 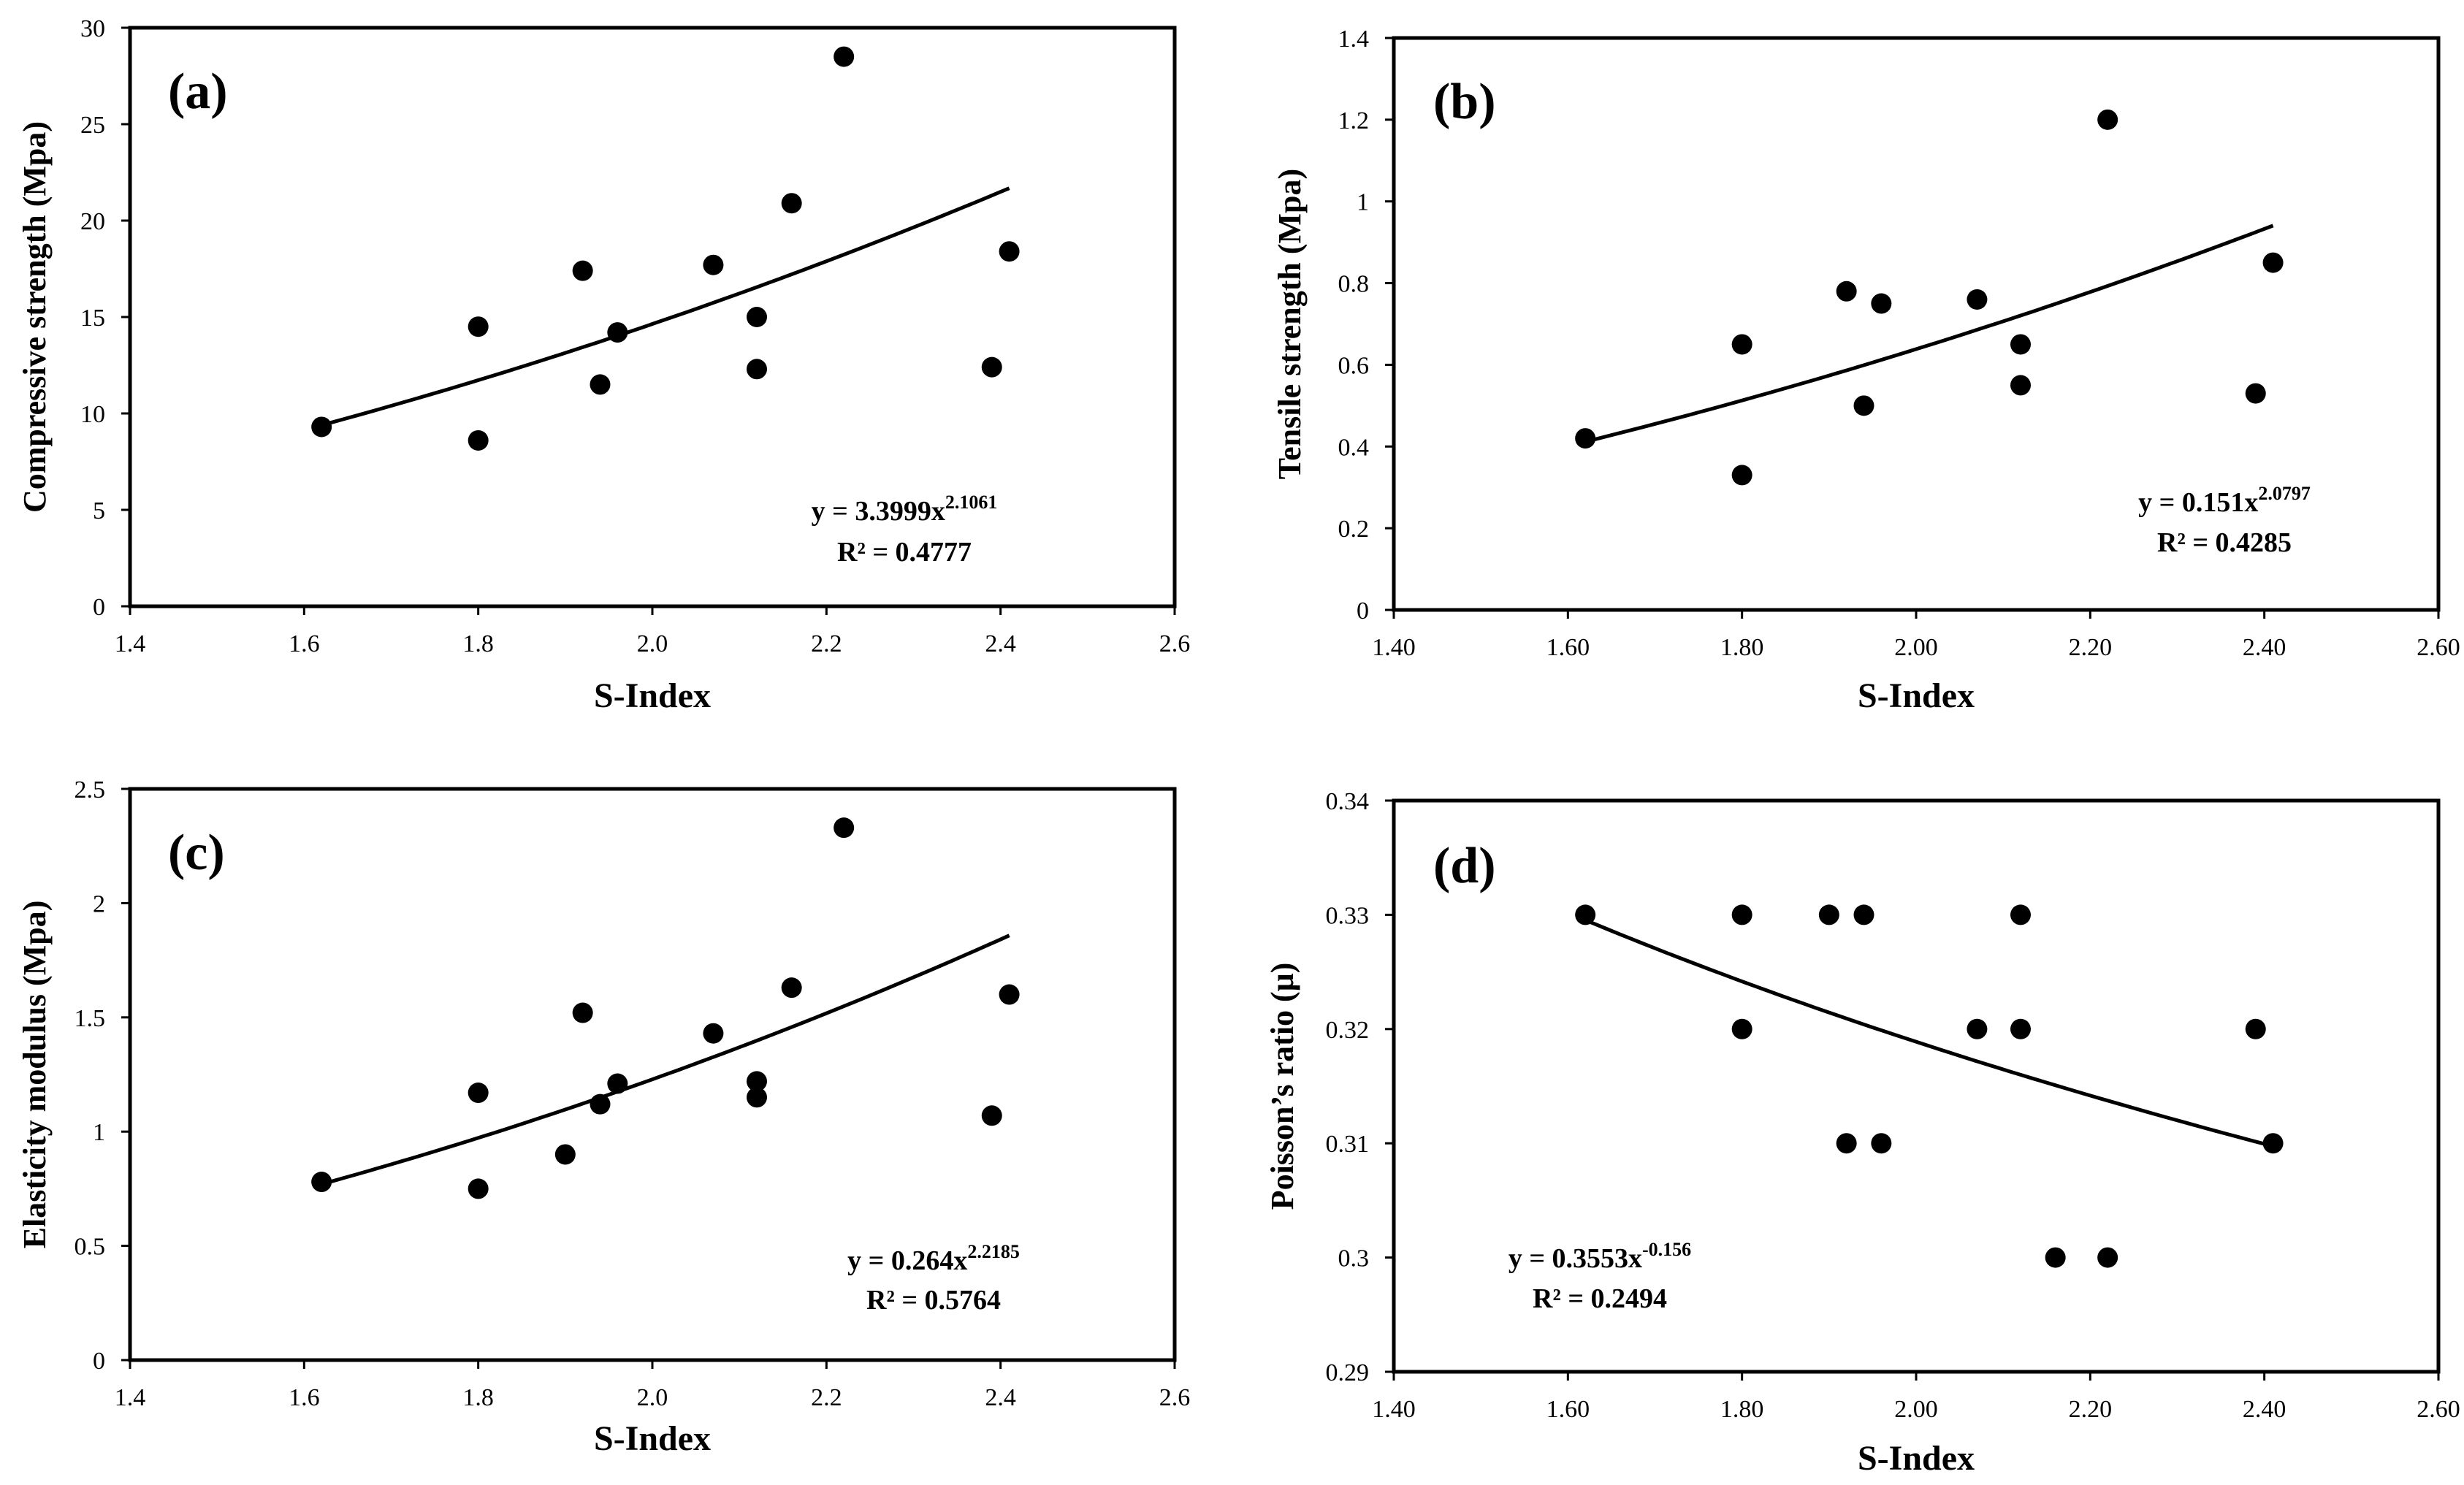 What do you see at coordinates (1348, 1372) in the screenshot?
I see `y-tick-label: 0.29` at bounding box center [1348, 1372].